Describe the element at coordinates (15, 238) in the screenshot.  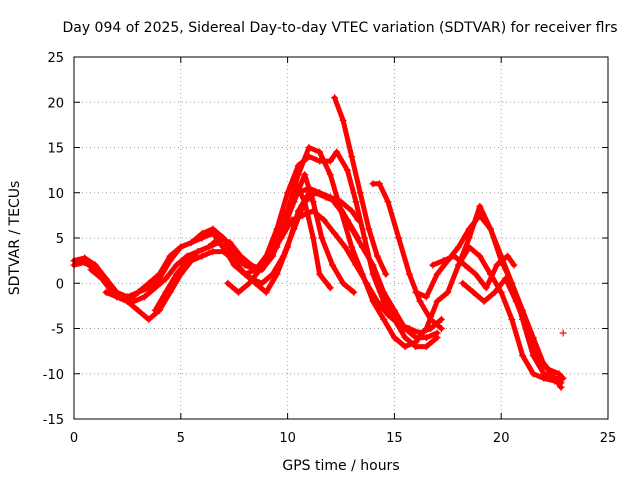
I see `y-axis-label: SDTVAR / TECUs` at that location.